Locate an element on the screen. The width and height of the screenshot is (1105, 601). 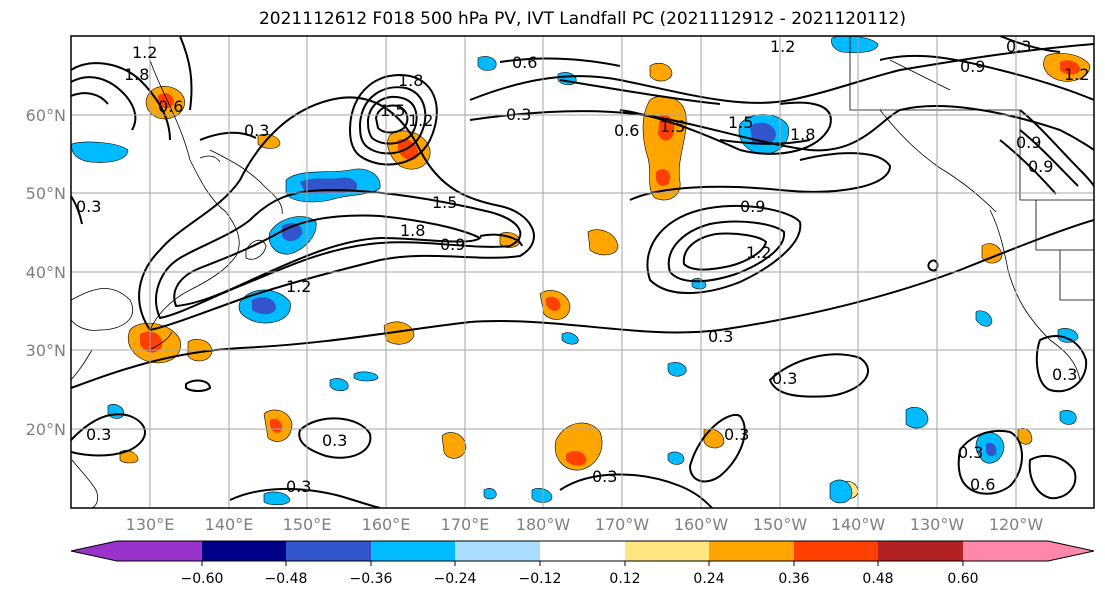
latitude-labels: 60°N 50°N 40°N 30°N 20°N is located at coordinates (46, 272).